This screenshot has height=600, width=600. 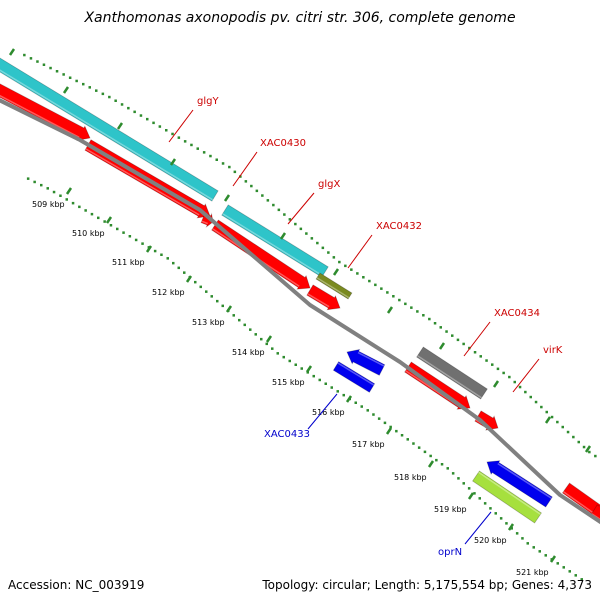 What do you see at coordinates (208, 101) in the screenshot?
I see `gene-label-glgY: glgY` at bounding box center [208, 101].